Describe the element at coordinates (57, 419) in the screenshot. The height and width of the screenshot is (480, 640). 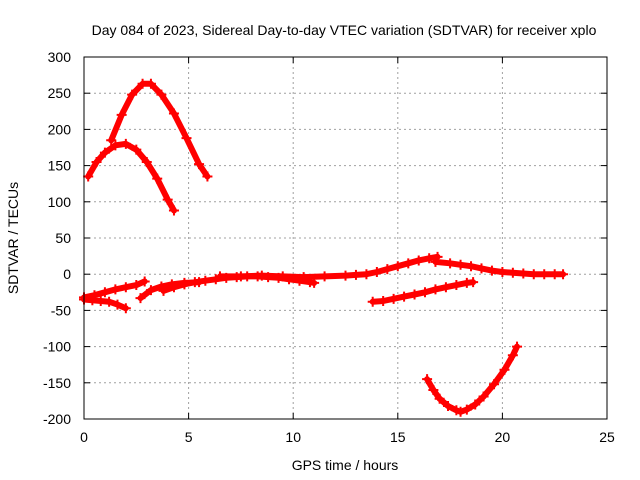
I see `y-tick-label: -200` at that location.